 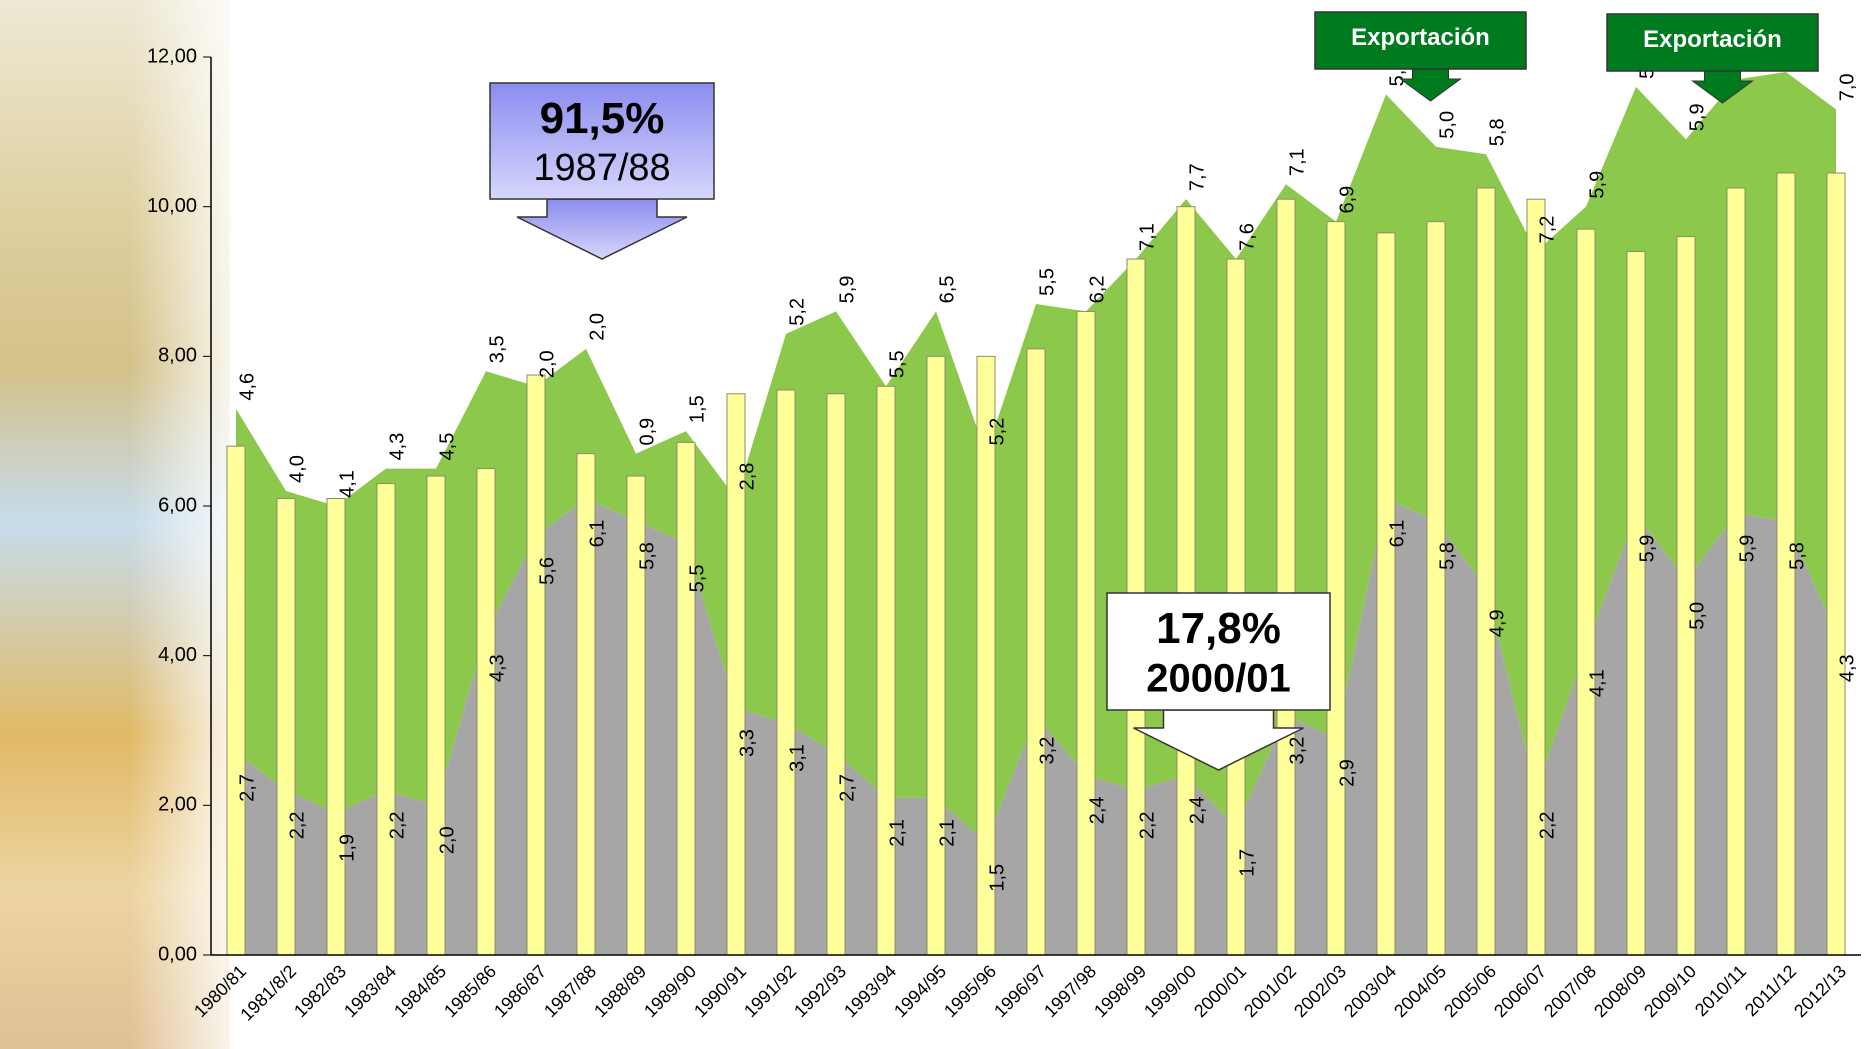 I want to click on data-label: 2,8, so click(x=747, y=477).